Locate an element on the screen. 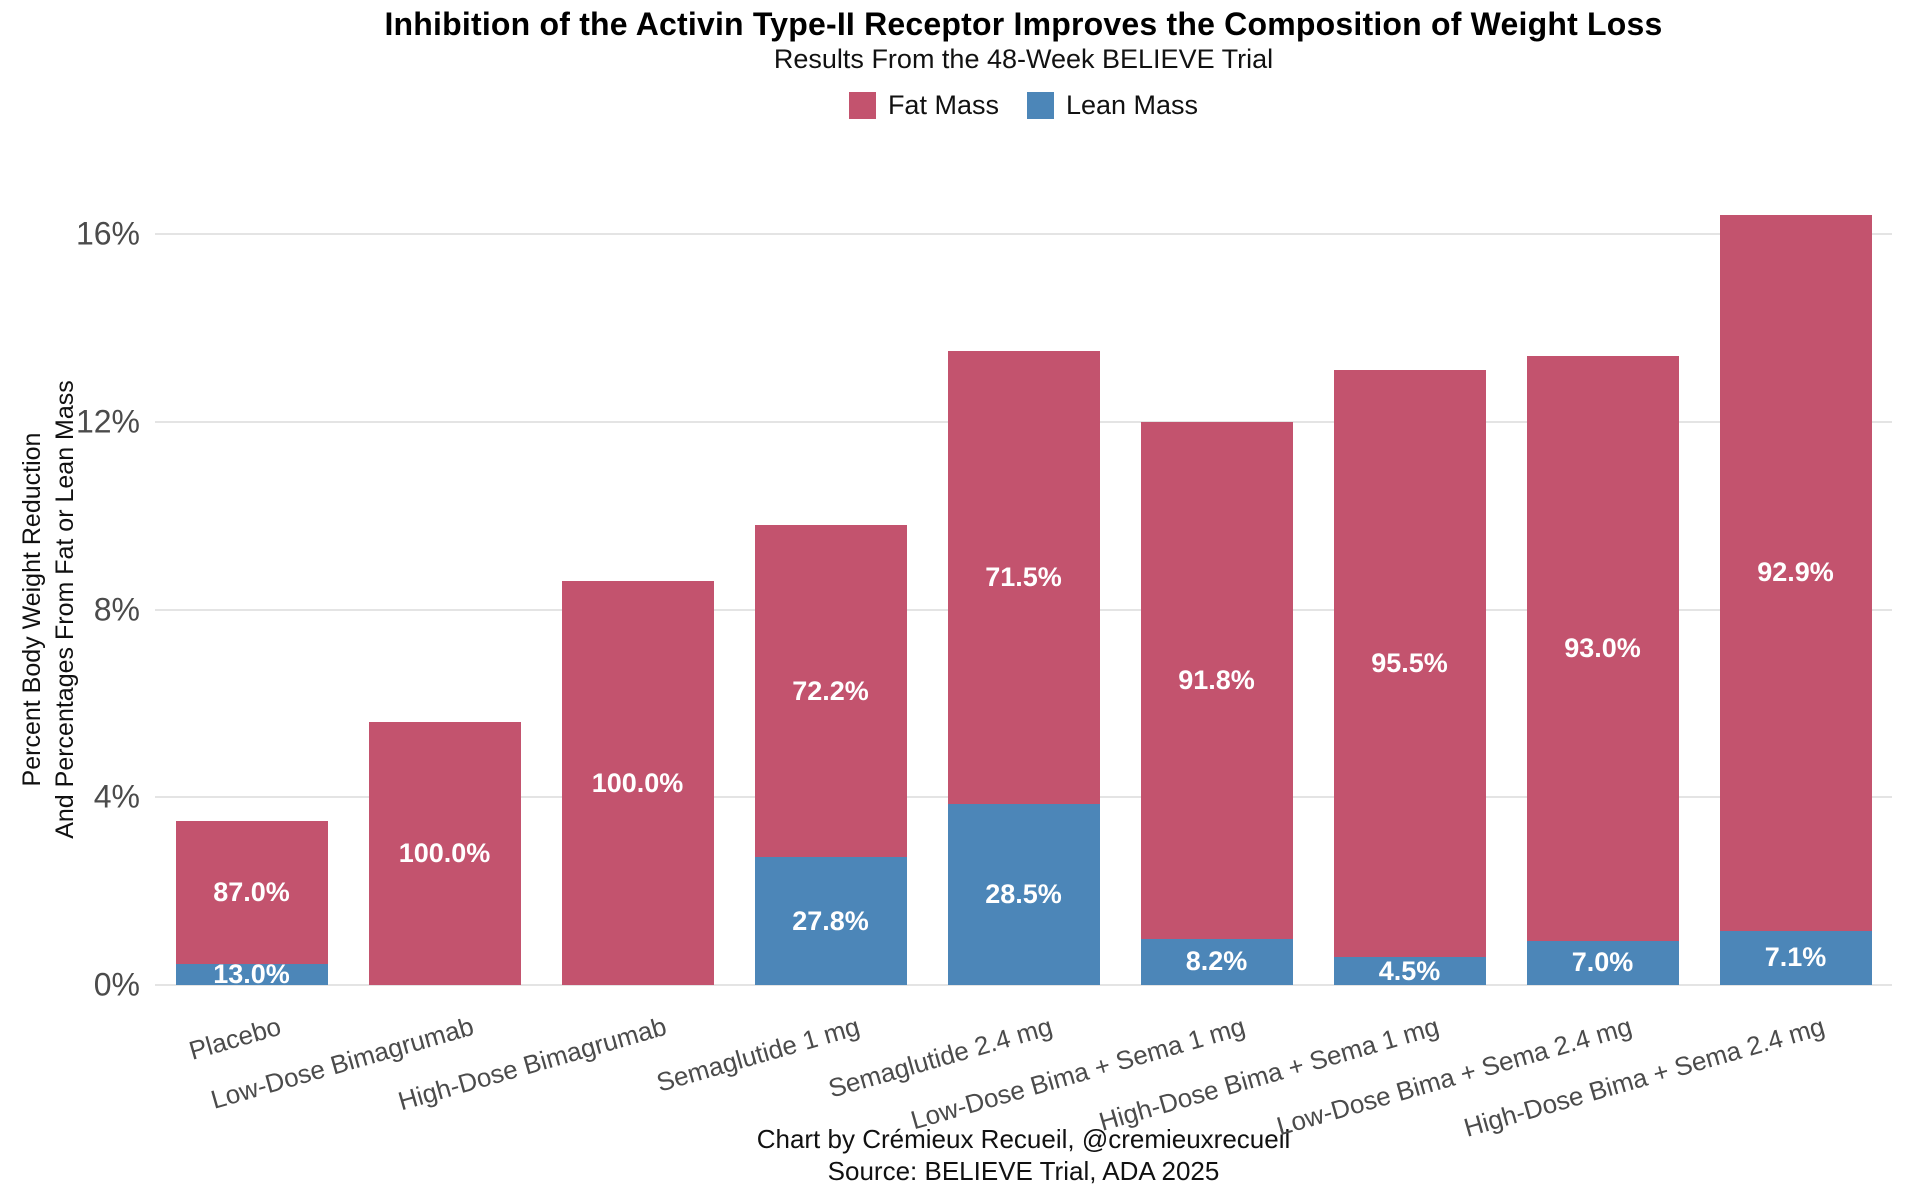 Image resolution: width=1920 pixels, height=1200 pixels. fat-mass-segment: 71.5% is located at coordinates (1023, 578).